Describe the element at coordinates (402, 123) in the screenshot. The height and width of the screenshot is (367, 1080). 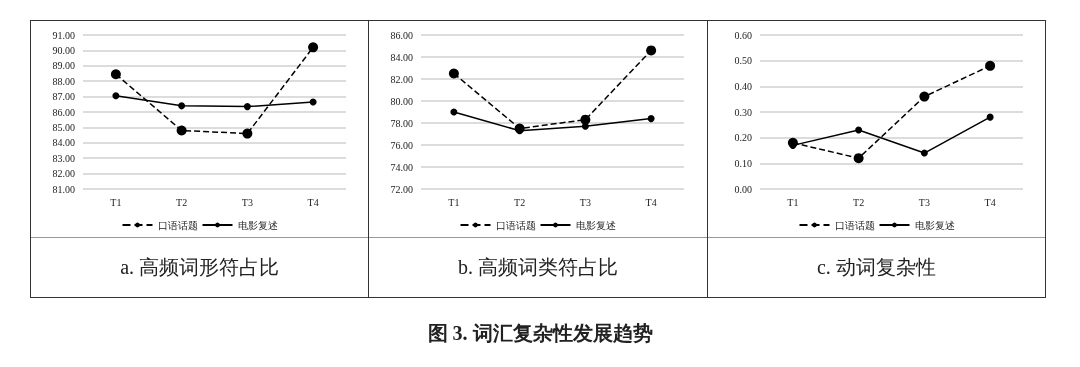
I see `y-tick-label: 78.00` at that location.